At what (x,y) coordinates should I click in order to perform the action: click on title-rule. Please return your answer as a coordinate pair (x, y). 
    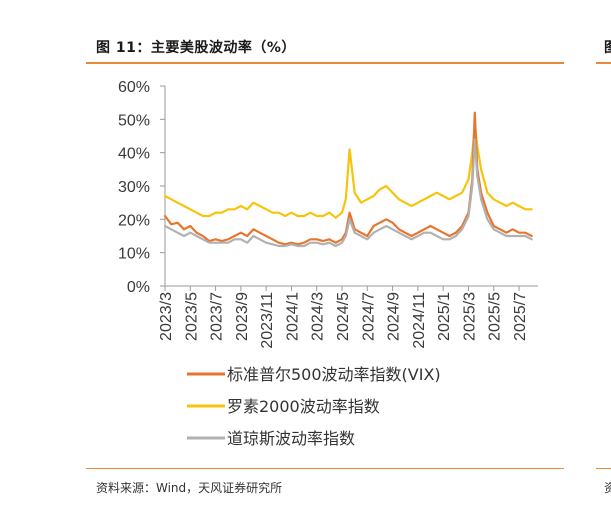
    Looking at the image, I should click on (325, 63).